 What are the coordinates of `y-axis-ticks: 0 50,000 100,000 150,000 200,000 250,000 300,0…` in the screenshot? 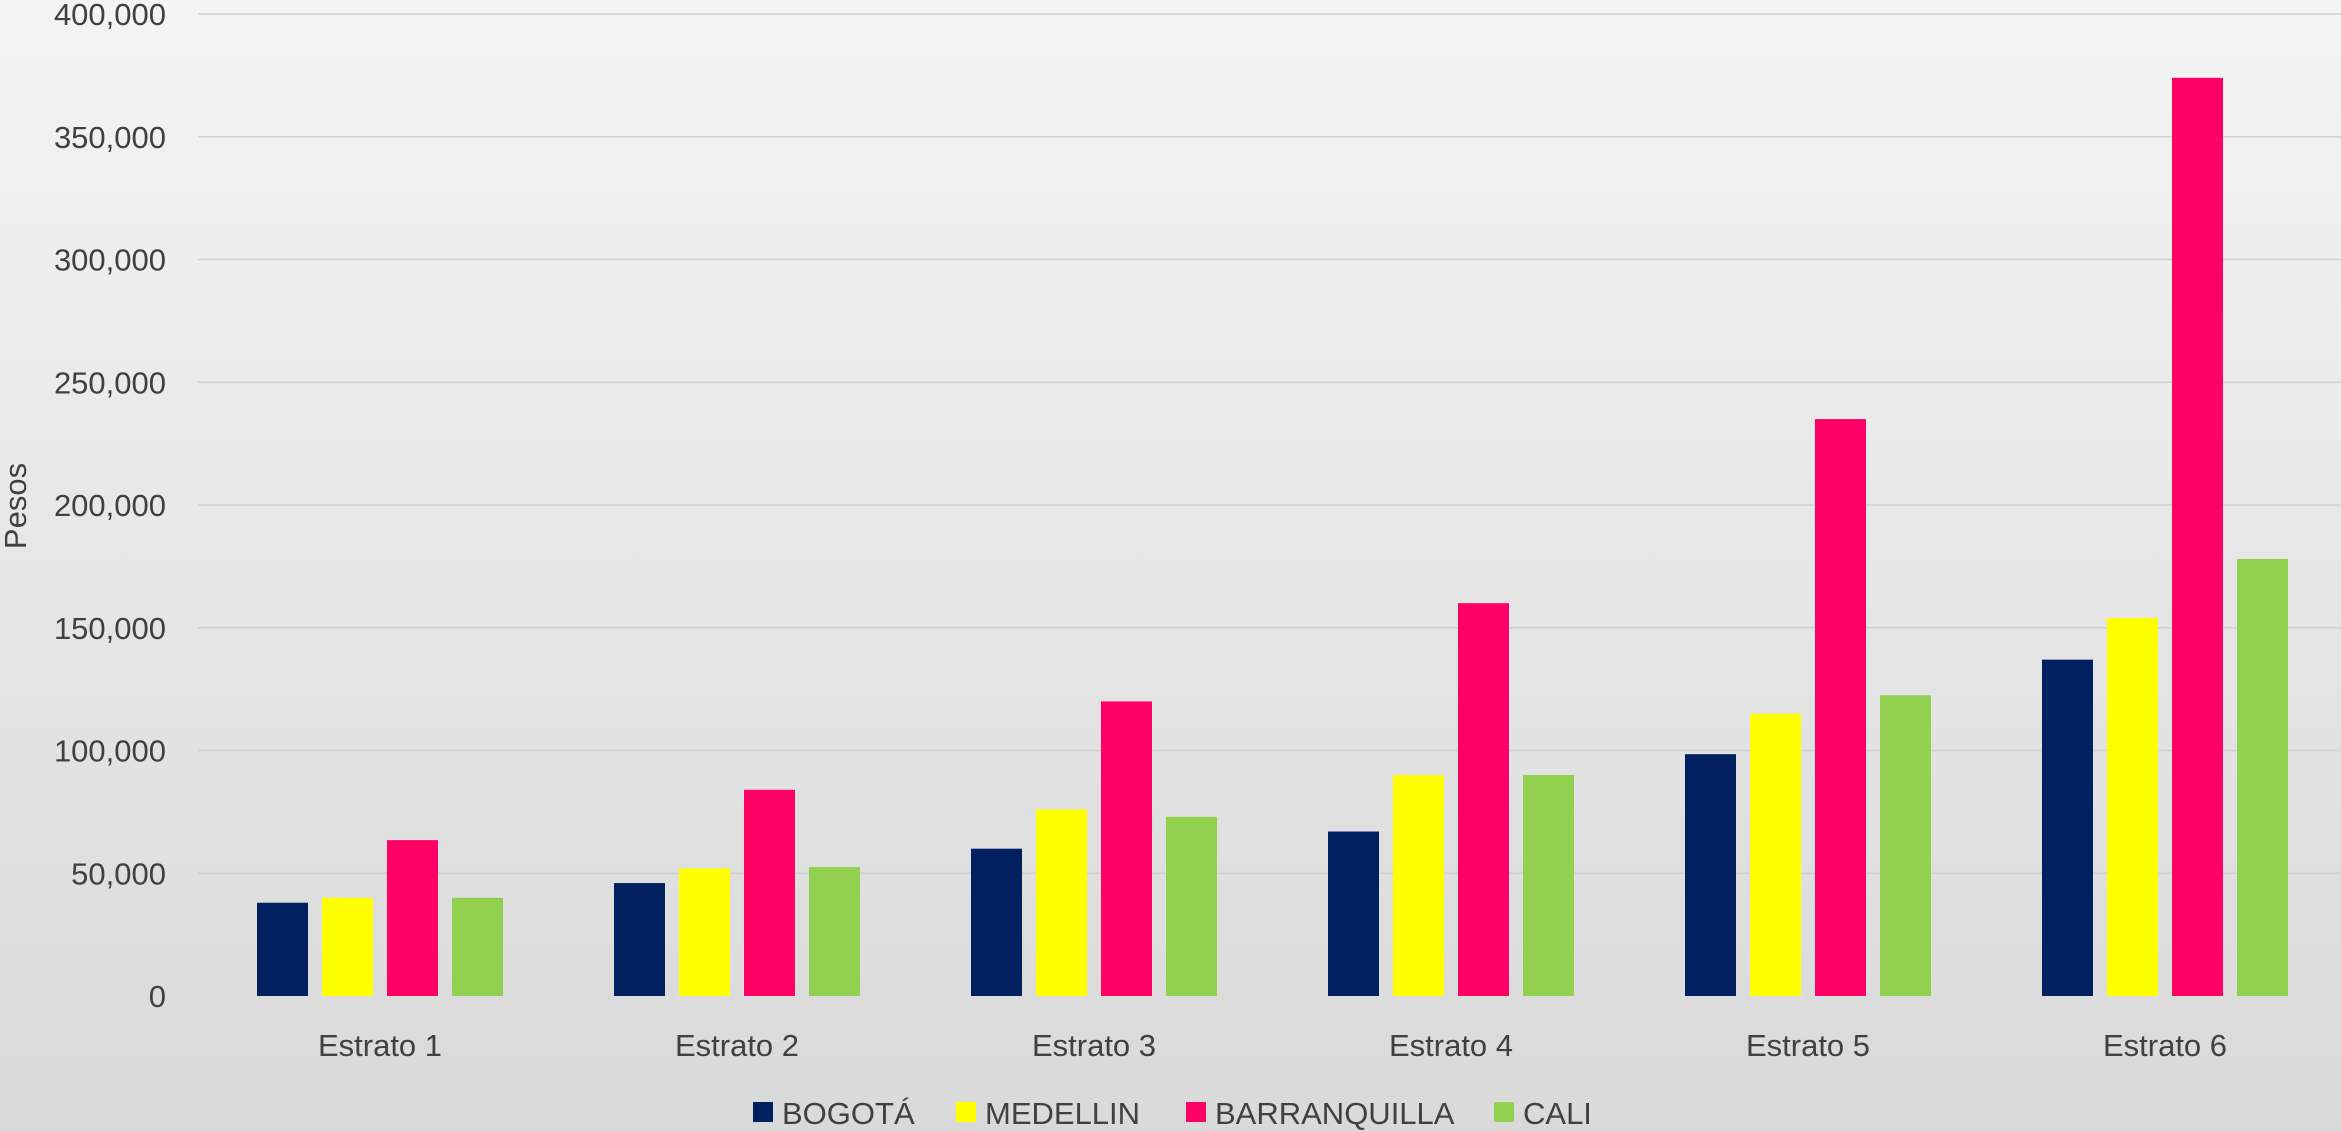 It's located at (110, 507).